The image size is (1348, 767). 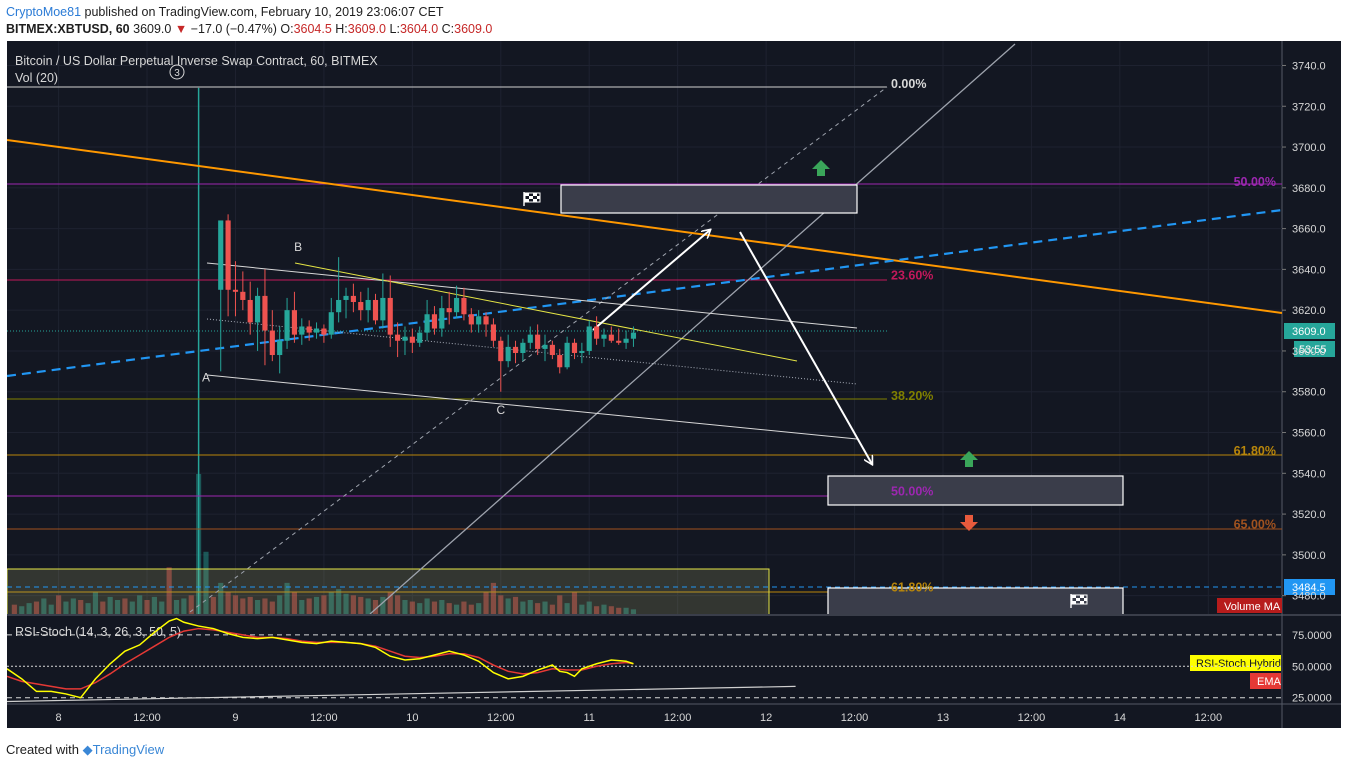 I want to click on target-zone-lower, so click(x=975, y=602).